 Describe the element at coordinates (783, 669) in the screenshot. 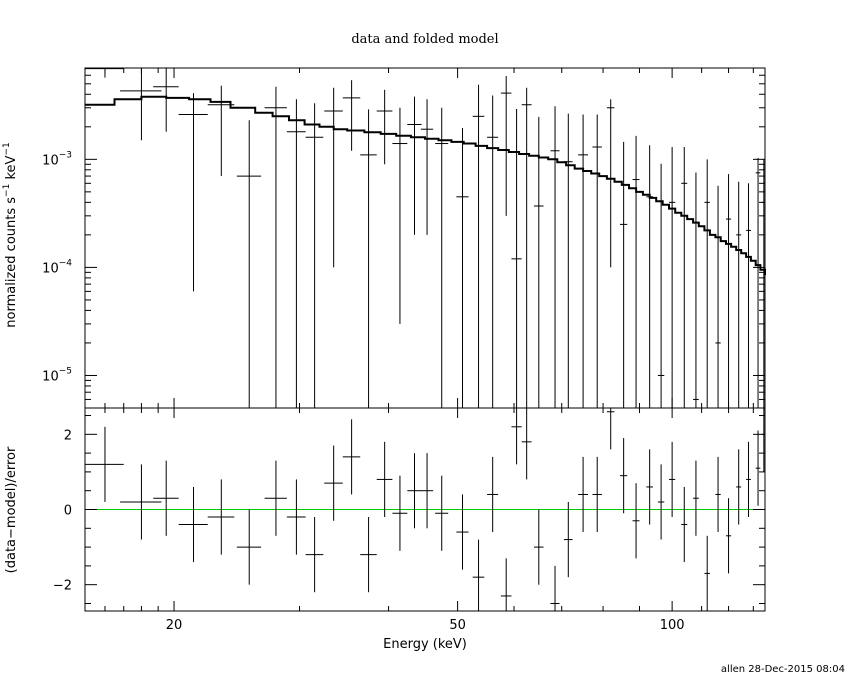

I see `footer-stamp: allen 28-Dec-2015 08:04` at that location.